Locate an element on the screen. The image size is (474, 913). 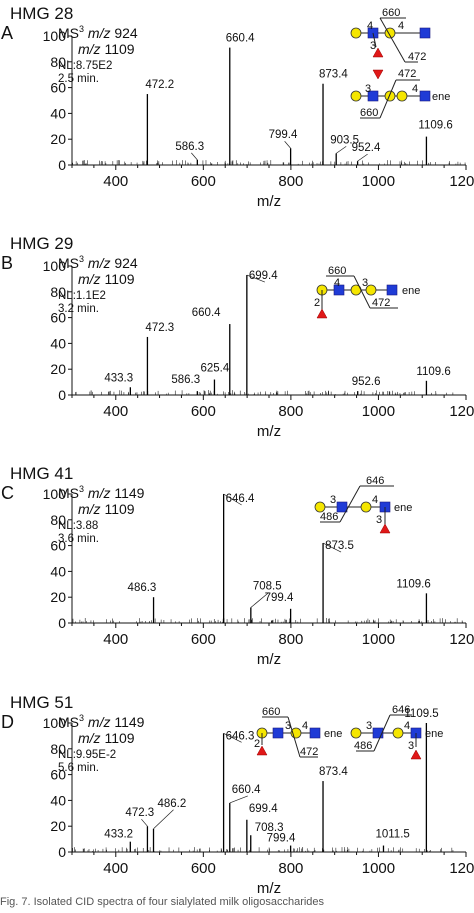
peak-label: 646.4 is located at coordinates (240, 499).